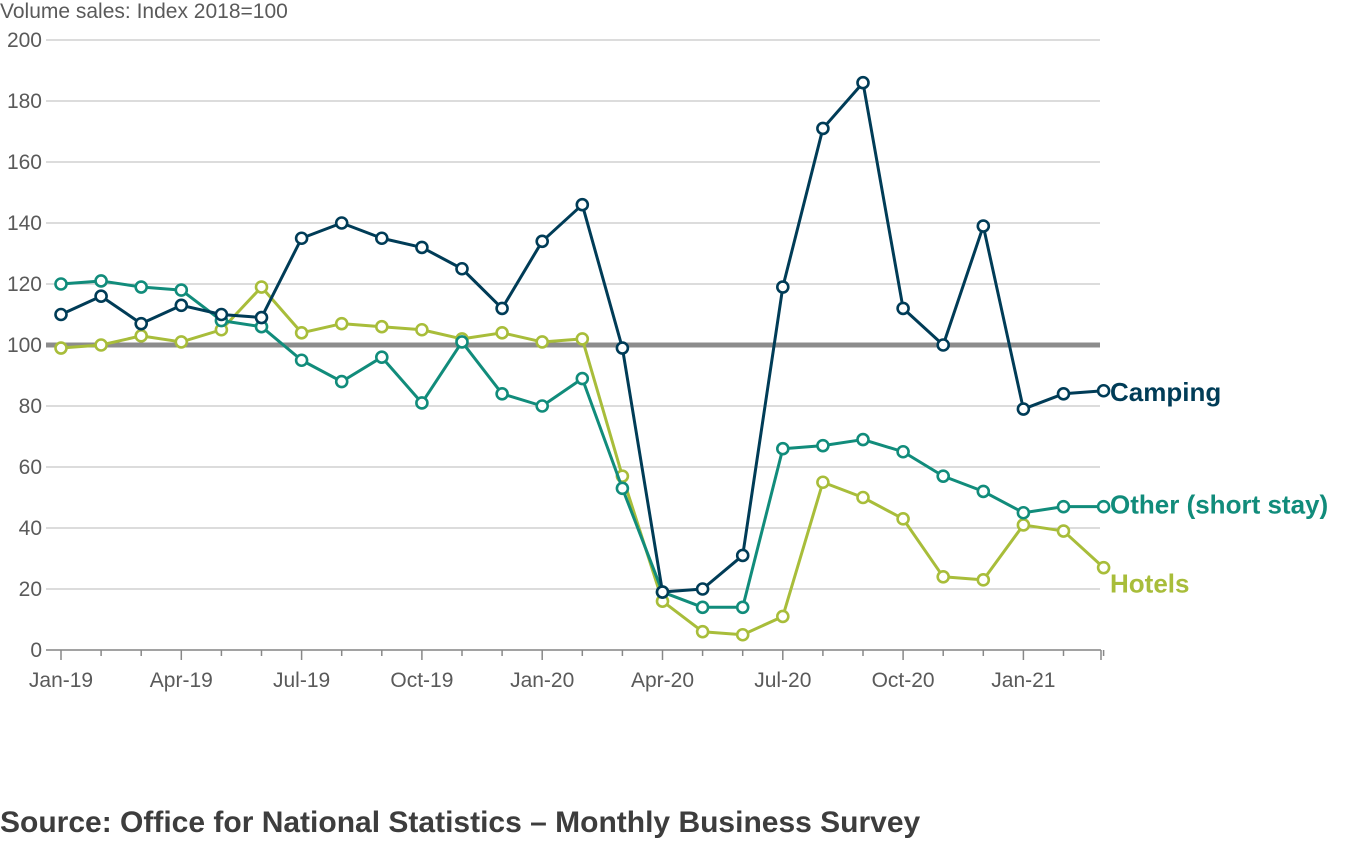 Image resolution: width=1359 pixels, height=844 pixels. I want to click on series-label: Hotels, so click(1149, 584).